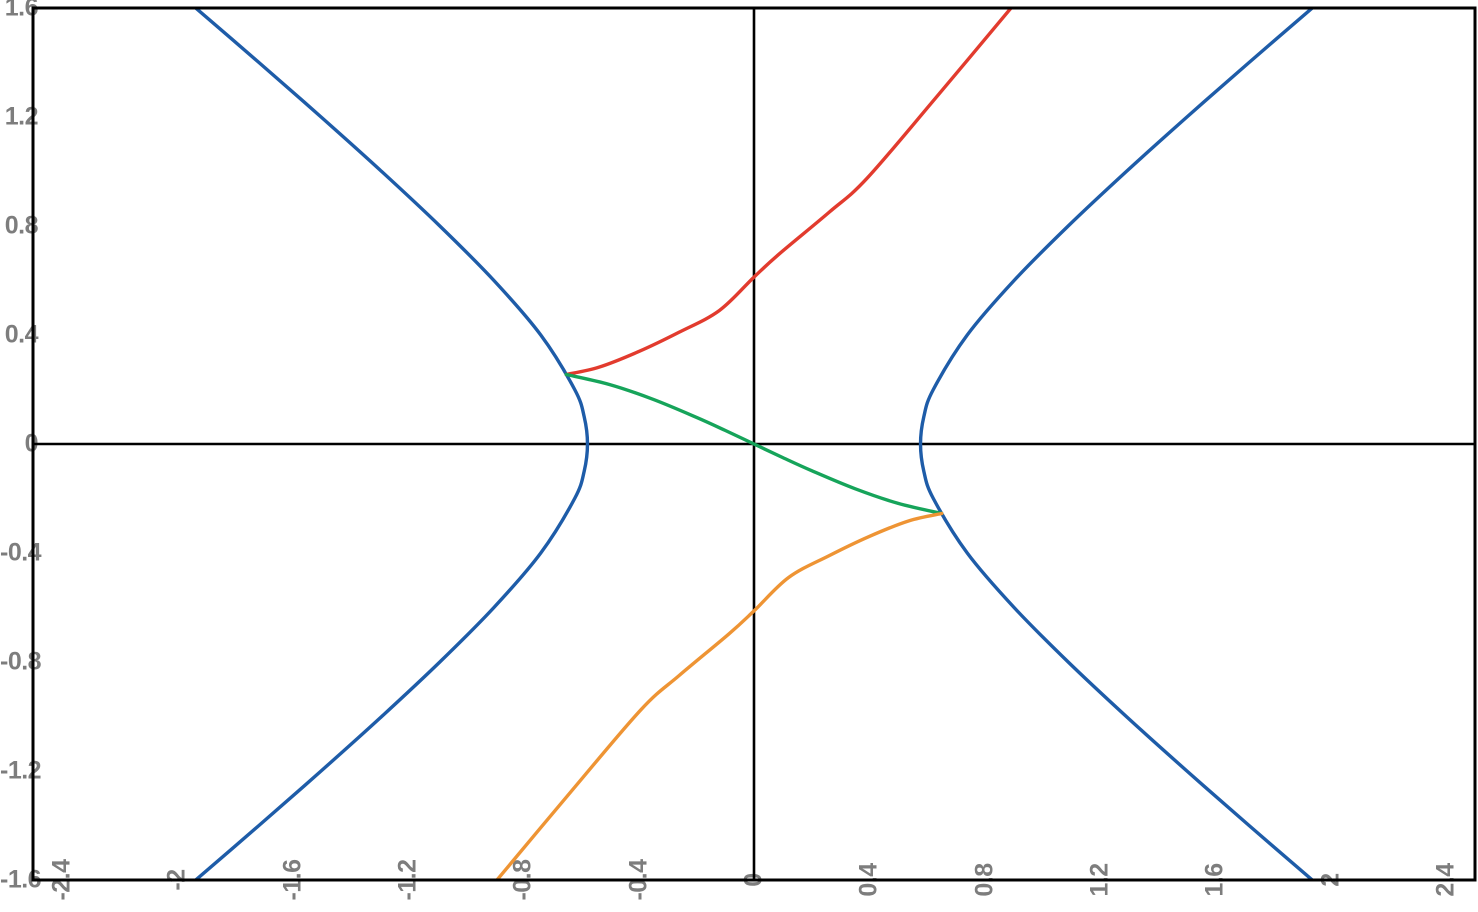 The width and height of the screenshot is (1478, 912). I want to click on x-tick-label: 2, so click(1330, 880).